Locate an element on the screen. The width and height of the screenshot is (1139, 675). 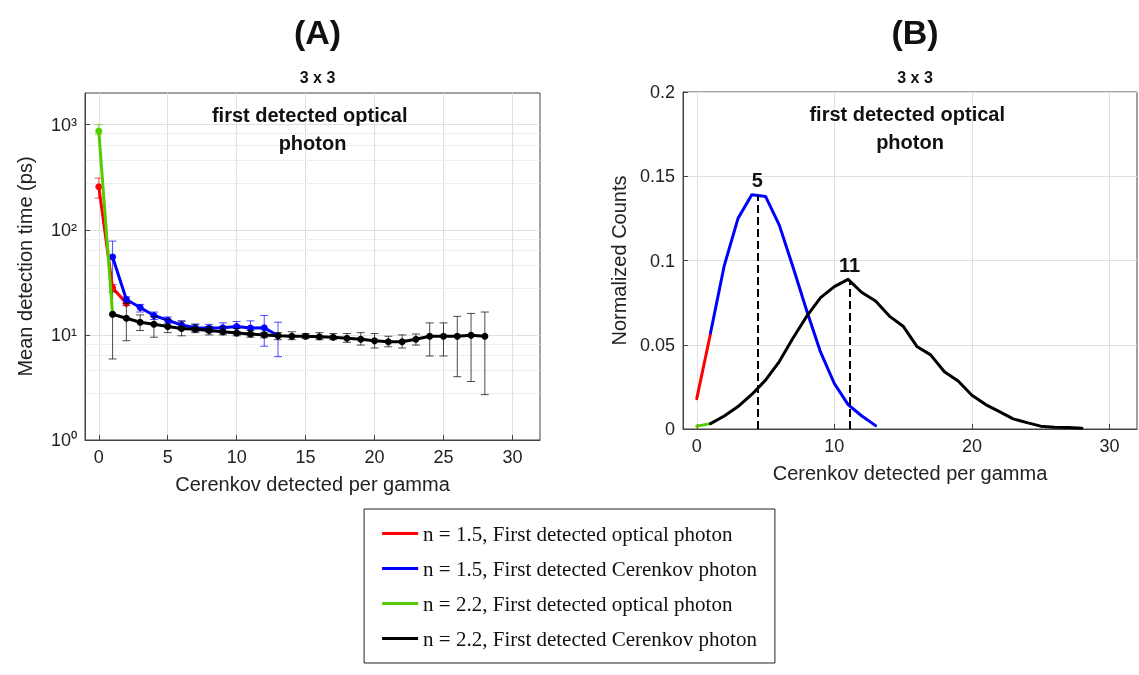
y-tick-label: 0.05 is located at coordinates (657, 344).